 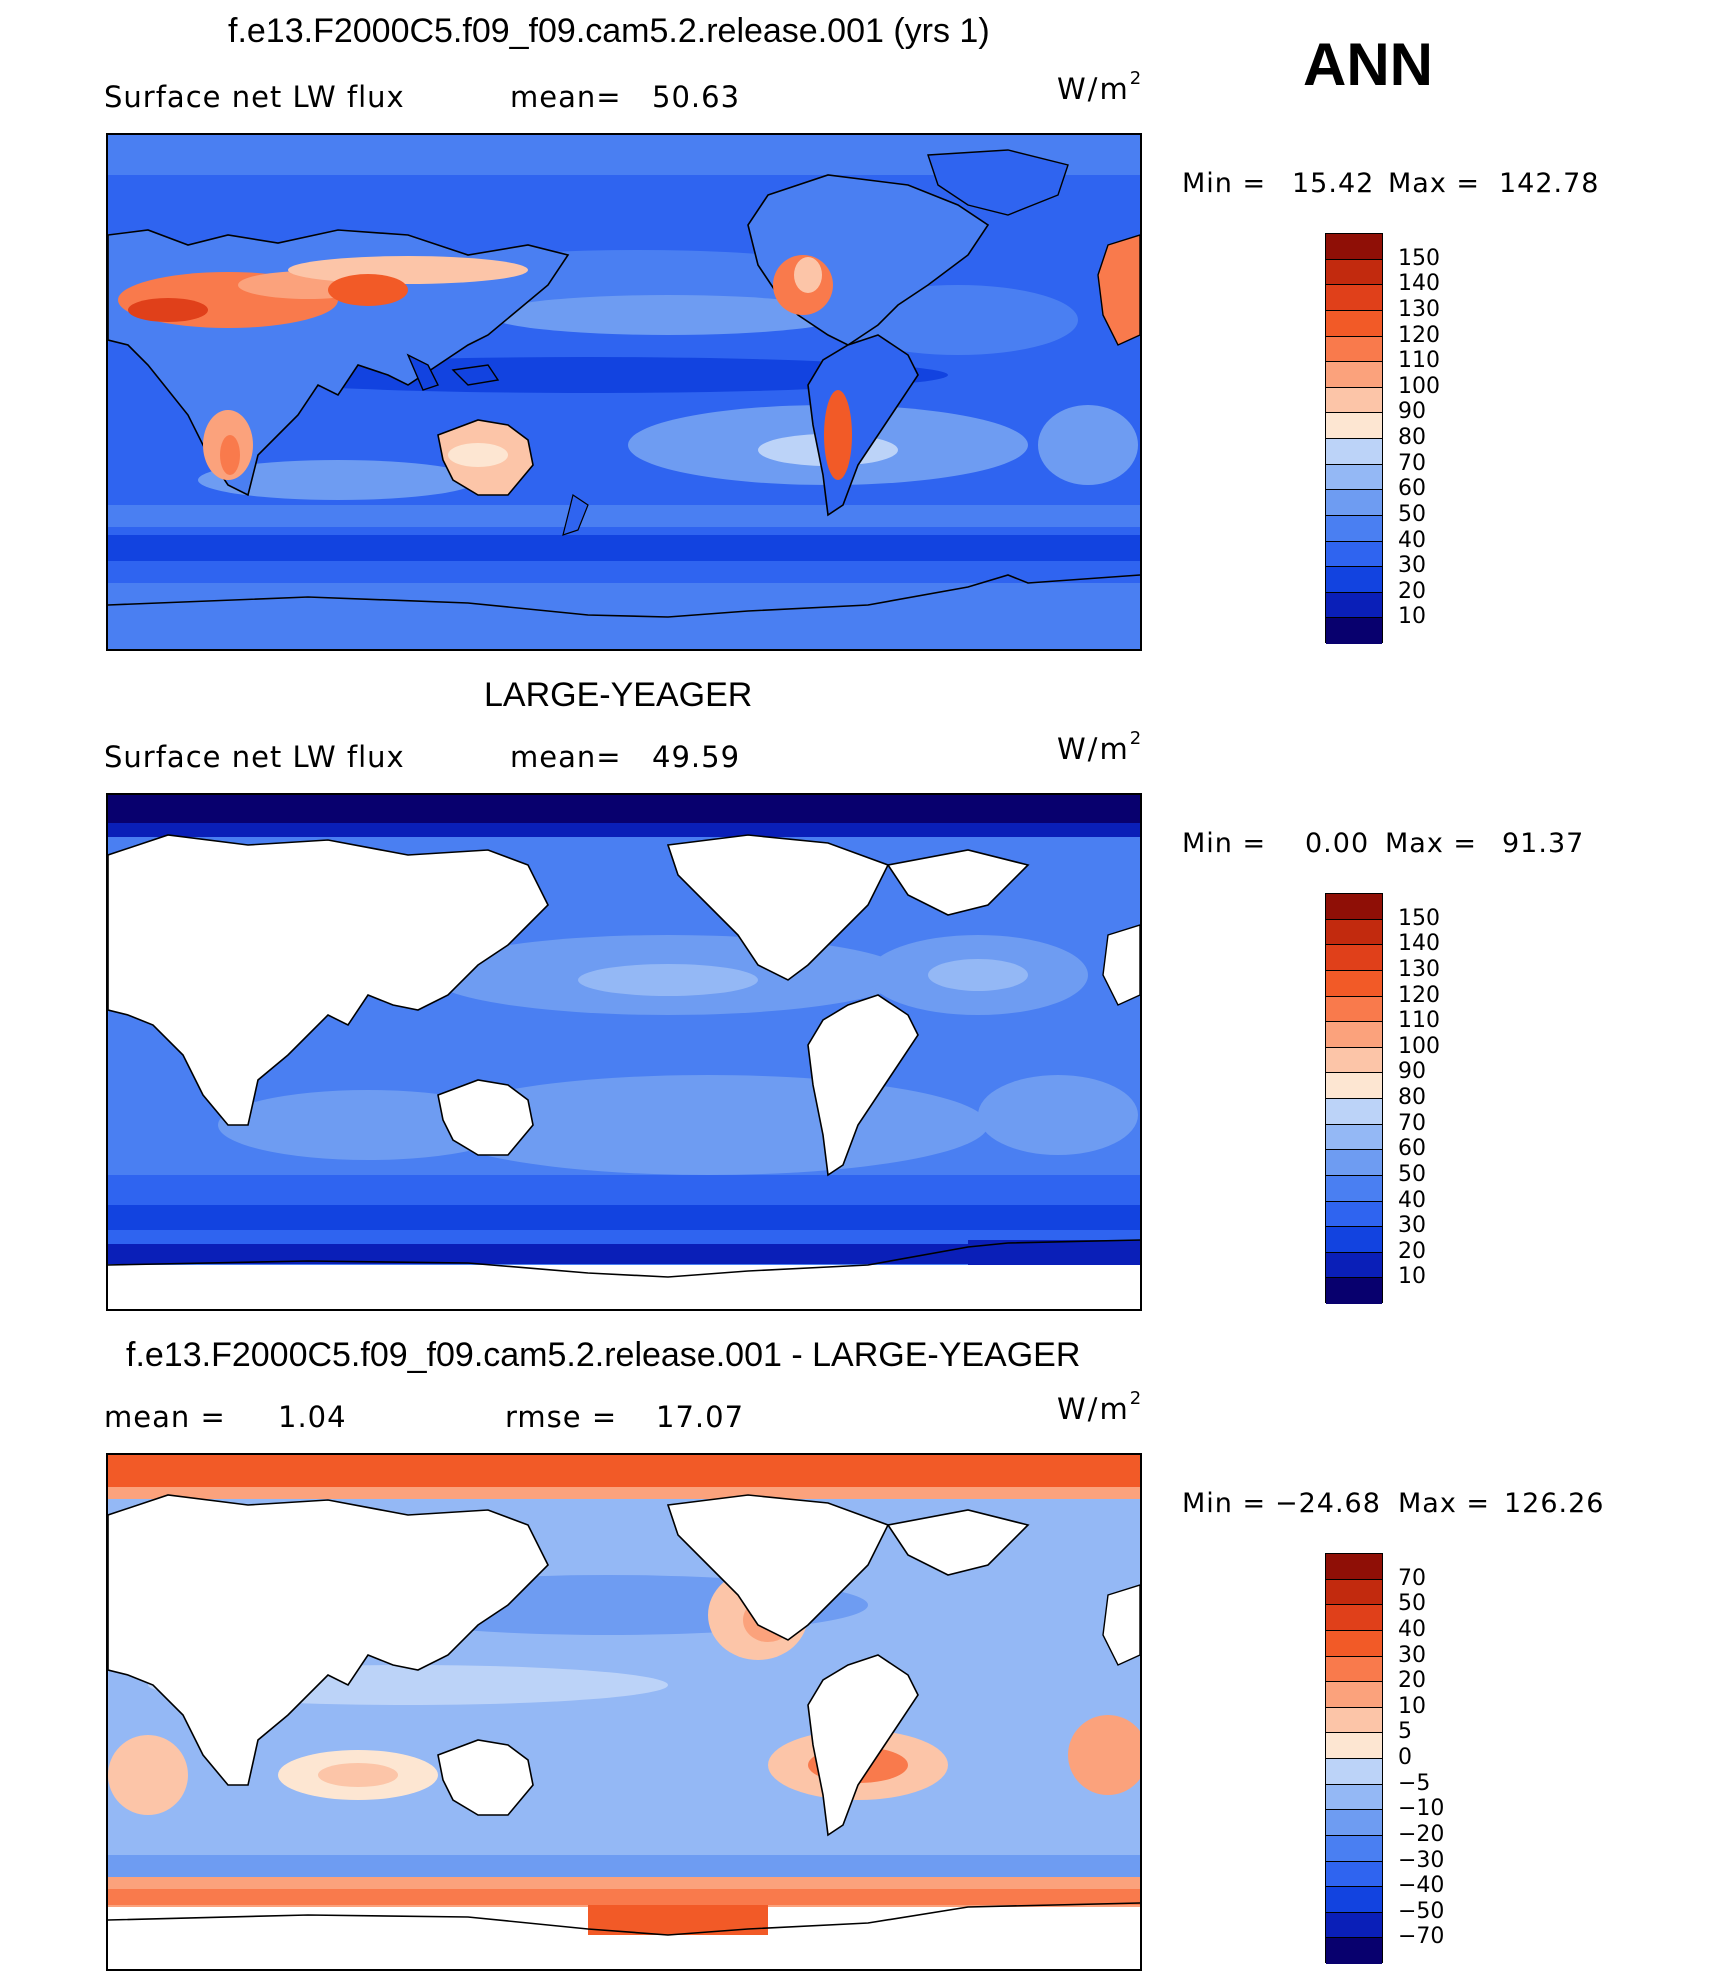 What do you see at coordinates (696, 757) in the screenshot?
I see `panel2-mean-value: 49.59` at bounding box center [696, 757].